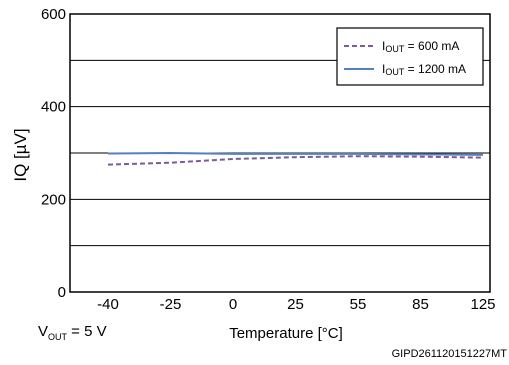  I want to click on y-tick-label: 400, so click(53, 107).